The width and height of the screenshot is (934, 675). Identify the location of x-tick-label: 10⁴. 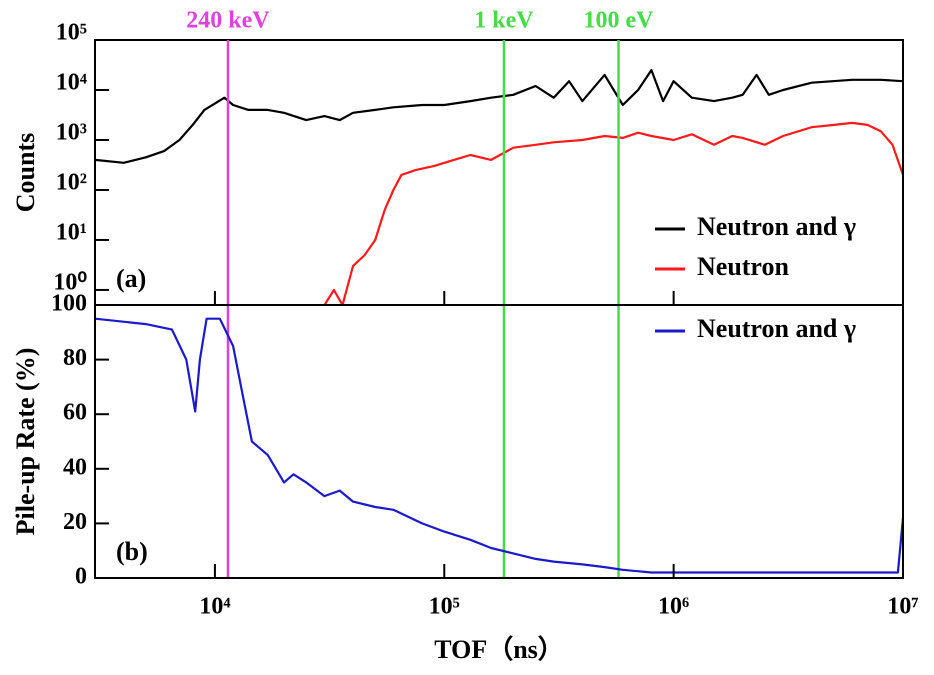
(214, 607).